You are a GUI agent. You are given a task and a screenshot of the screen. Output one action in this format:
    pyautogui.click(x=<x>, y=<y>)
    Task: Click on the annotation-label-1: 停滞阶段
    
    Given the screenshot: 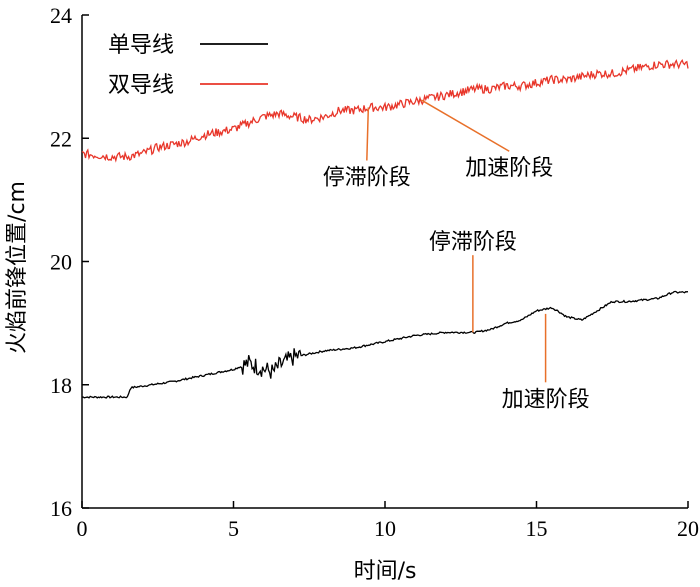 What is the action you would take?
    pyautogui.click(x=367, y=177)
    